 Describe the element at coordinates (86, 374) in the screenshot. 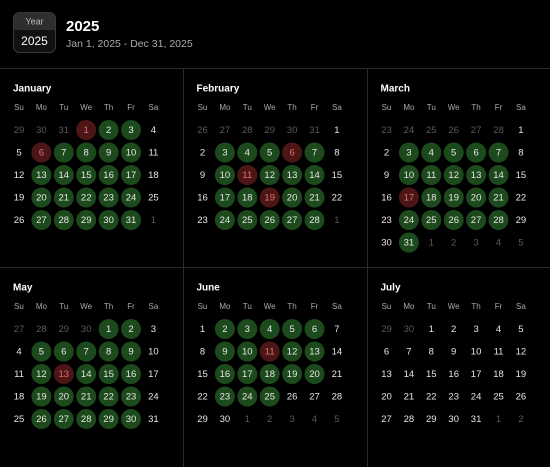

I see `day: 14` at that location.